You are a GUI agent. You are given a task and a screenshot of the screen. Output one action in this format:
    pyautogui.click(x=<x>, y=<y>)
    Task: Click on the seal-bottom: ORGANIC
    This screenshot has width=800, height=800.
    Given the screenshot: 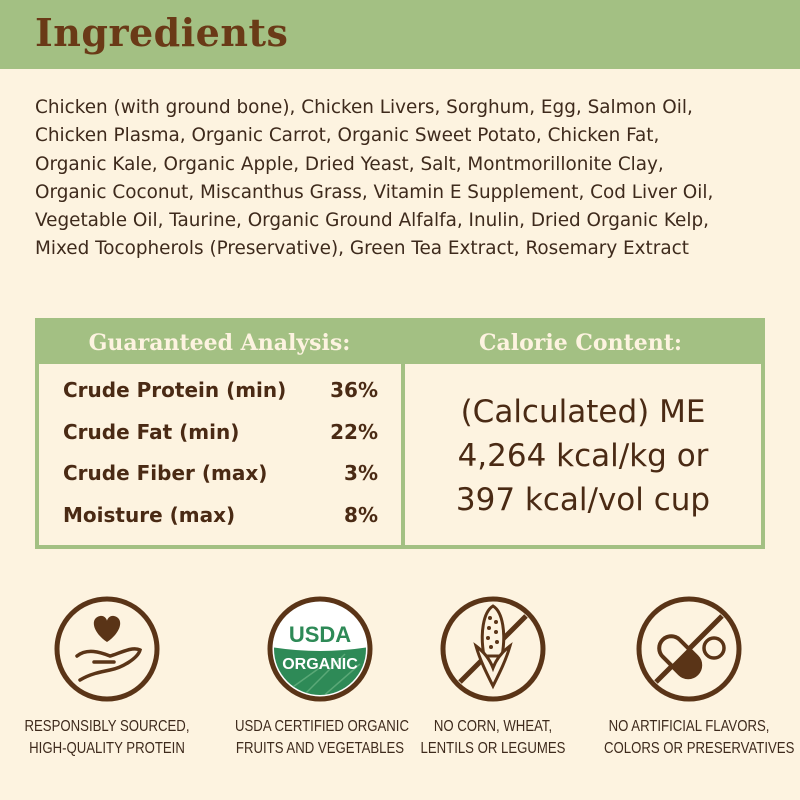 What is the action you would take?
    pyautogui.click(x=320, y=664)
    